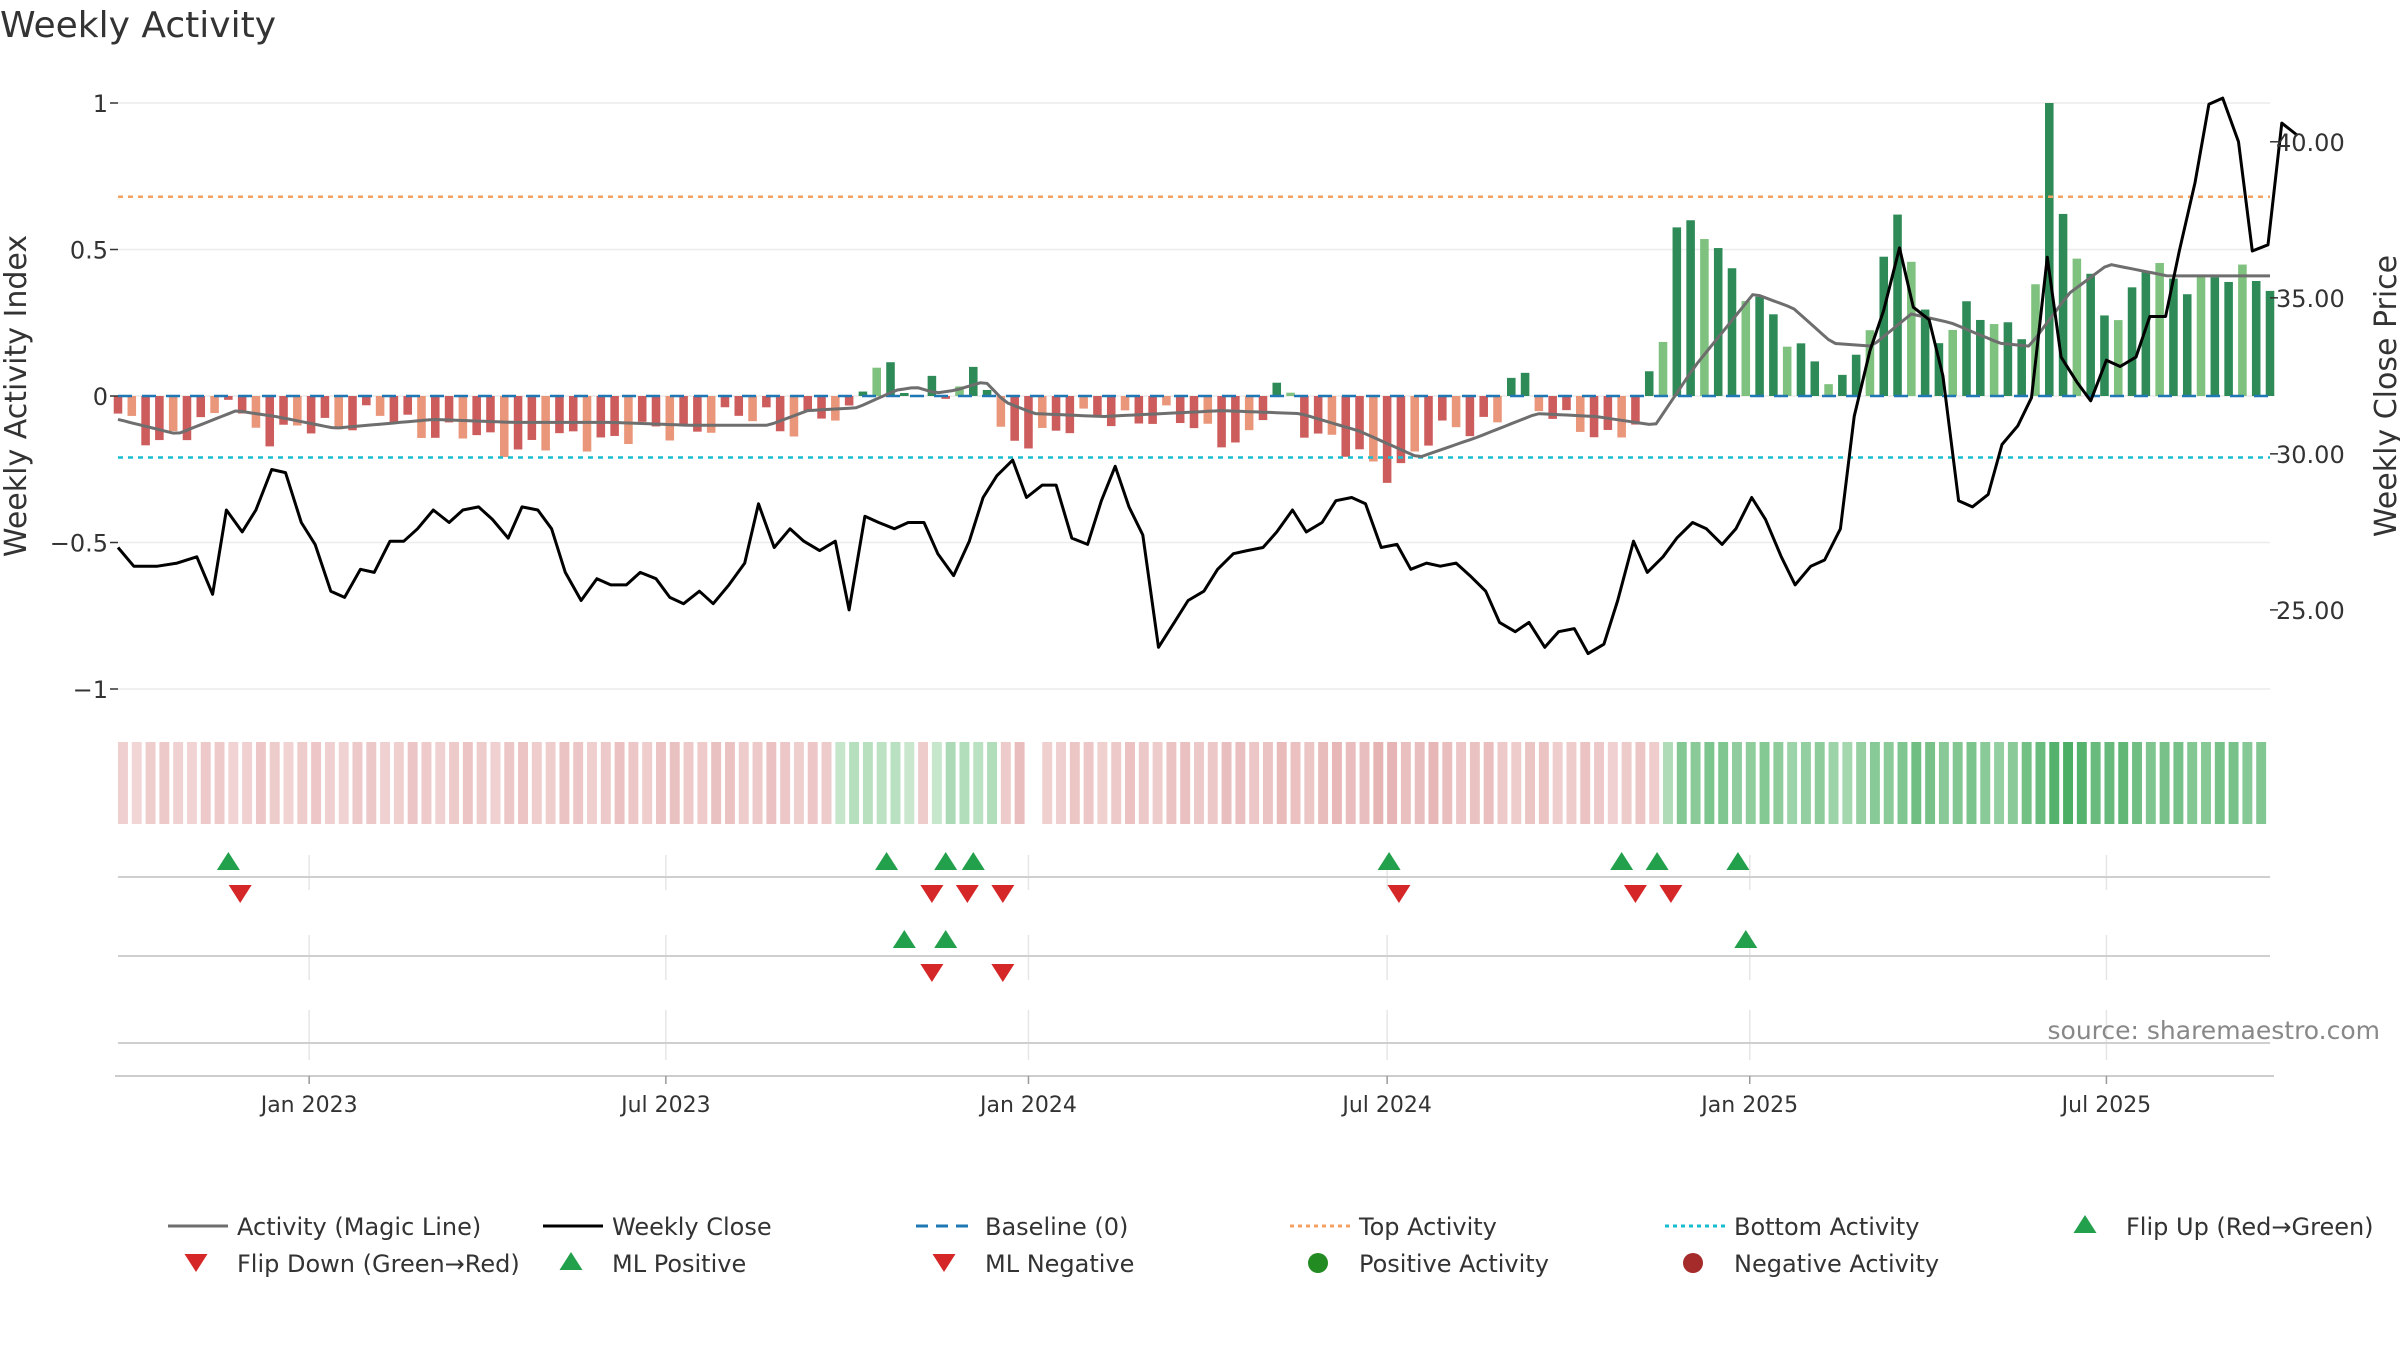 This screenshot has width=2400, height=1350. I want to click on legend-label: Flip Up (Red→Green), so click(2250, 1227).